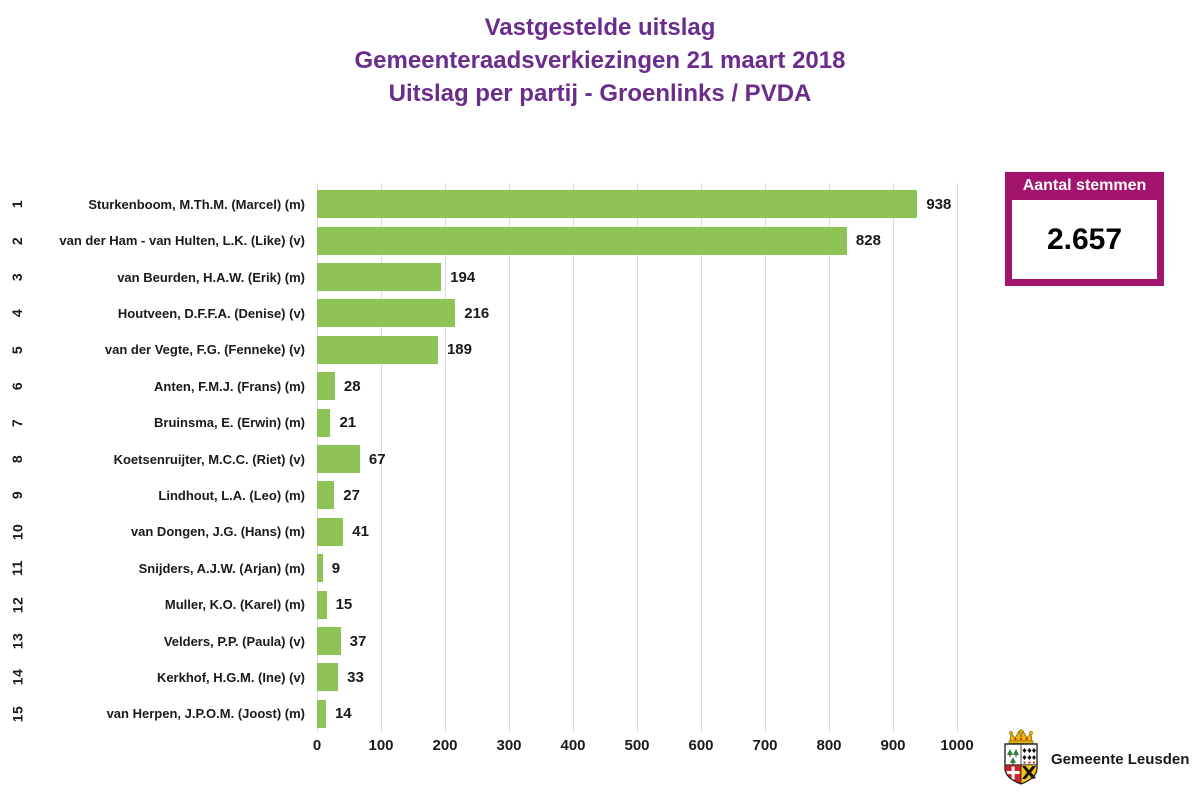  Describe the element at coordinates (209, 459) in the screenshot. I see `candidate-name-label: Koetsenruijter, M.C.C. (Riet) (v)` at that location.